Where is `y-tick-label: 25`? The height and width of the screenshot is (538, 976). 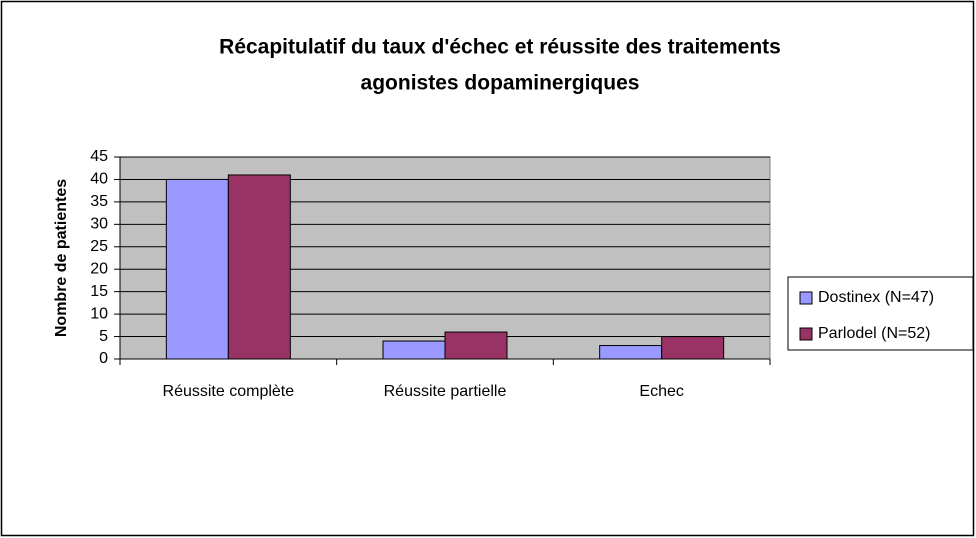
y-tick-label: 25 is located at coordinates (99, 246).